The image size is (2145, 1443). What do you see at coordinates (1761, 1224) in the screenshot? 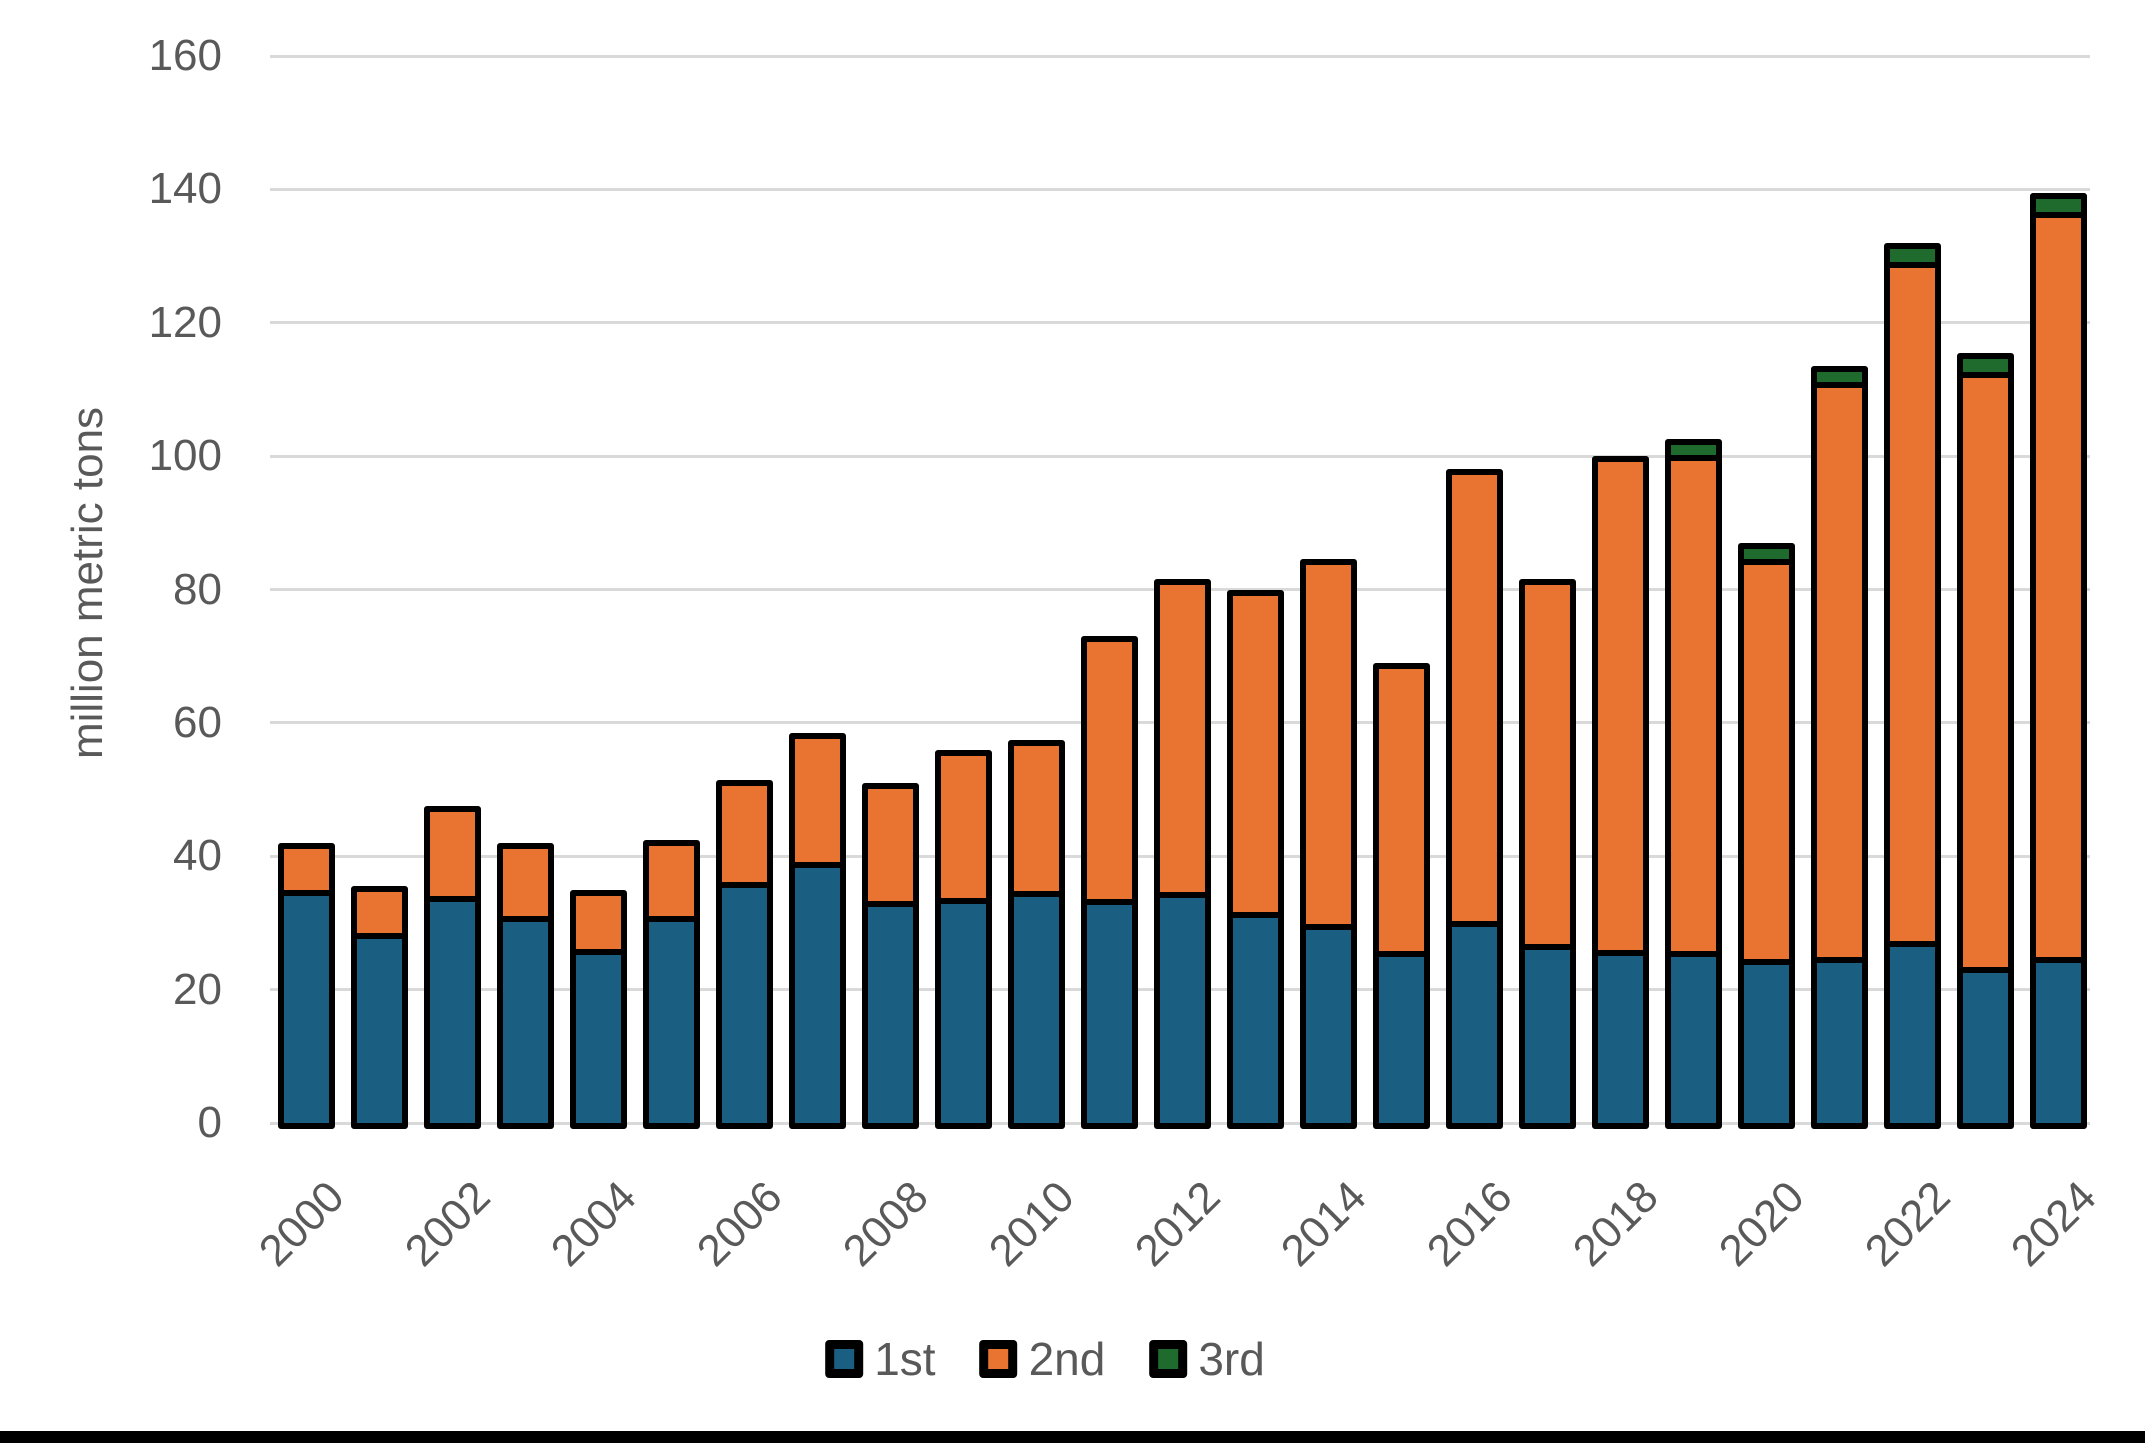
I see `x-tick-label-2020: 2020` at bounding box center [1761, 1224].